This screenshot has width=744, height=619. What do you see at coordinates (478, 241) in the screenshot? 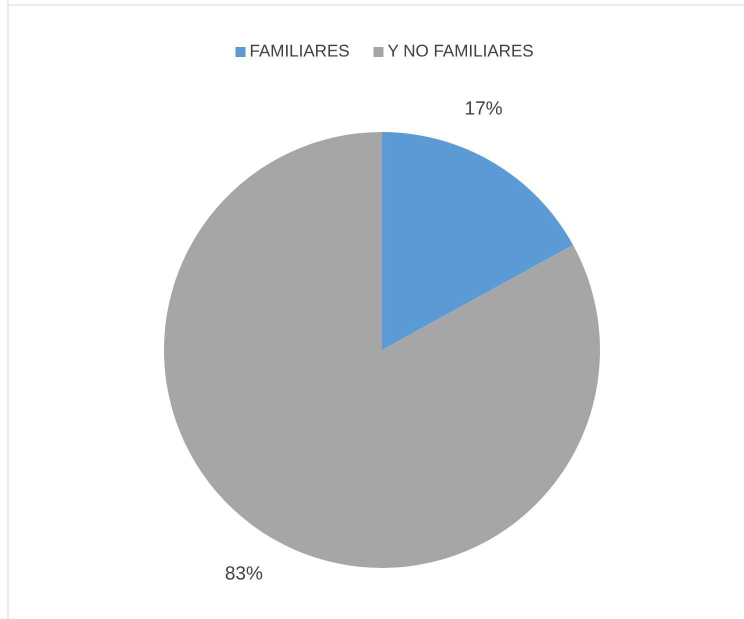
I see `pie-slice` at bounding box center [478, 241].